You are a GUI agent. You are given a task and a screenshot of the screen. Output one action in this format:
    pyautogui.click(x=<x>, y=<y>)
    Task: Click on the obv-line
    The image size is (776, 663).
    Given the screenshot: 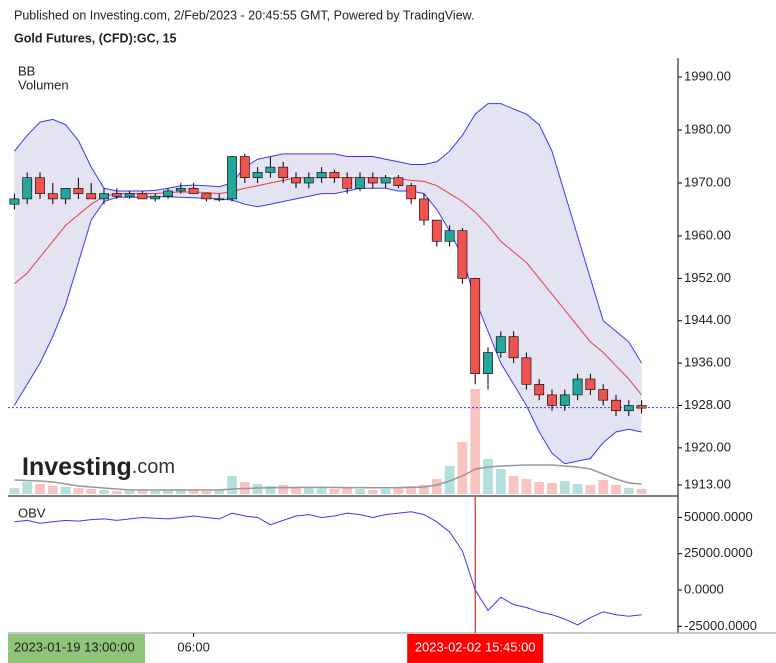 What is the action you would take?
    pyautogui.click(x=328, y=568)
    